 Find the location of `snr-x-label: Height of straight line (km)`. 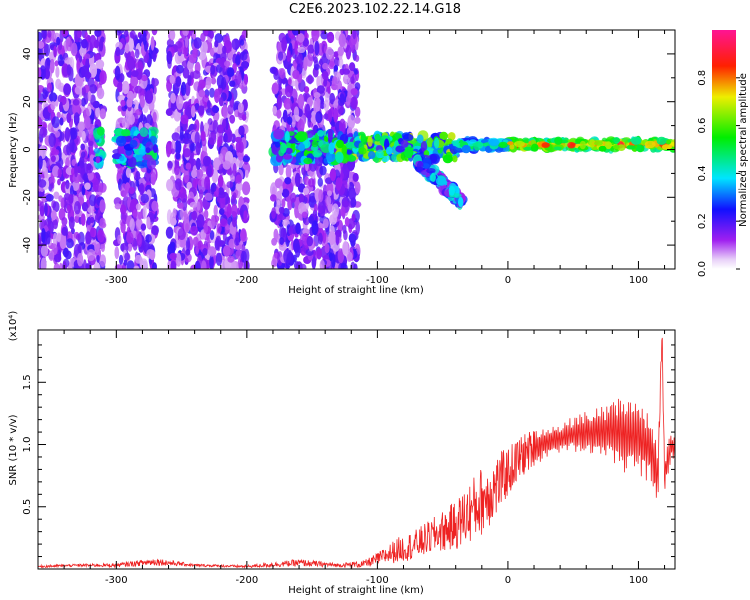

snr-x-label: Height of straight line (km) is located at coordinates (356, 590).